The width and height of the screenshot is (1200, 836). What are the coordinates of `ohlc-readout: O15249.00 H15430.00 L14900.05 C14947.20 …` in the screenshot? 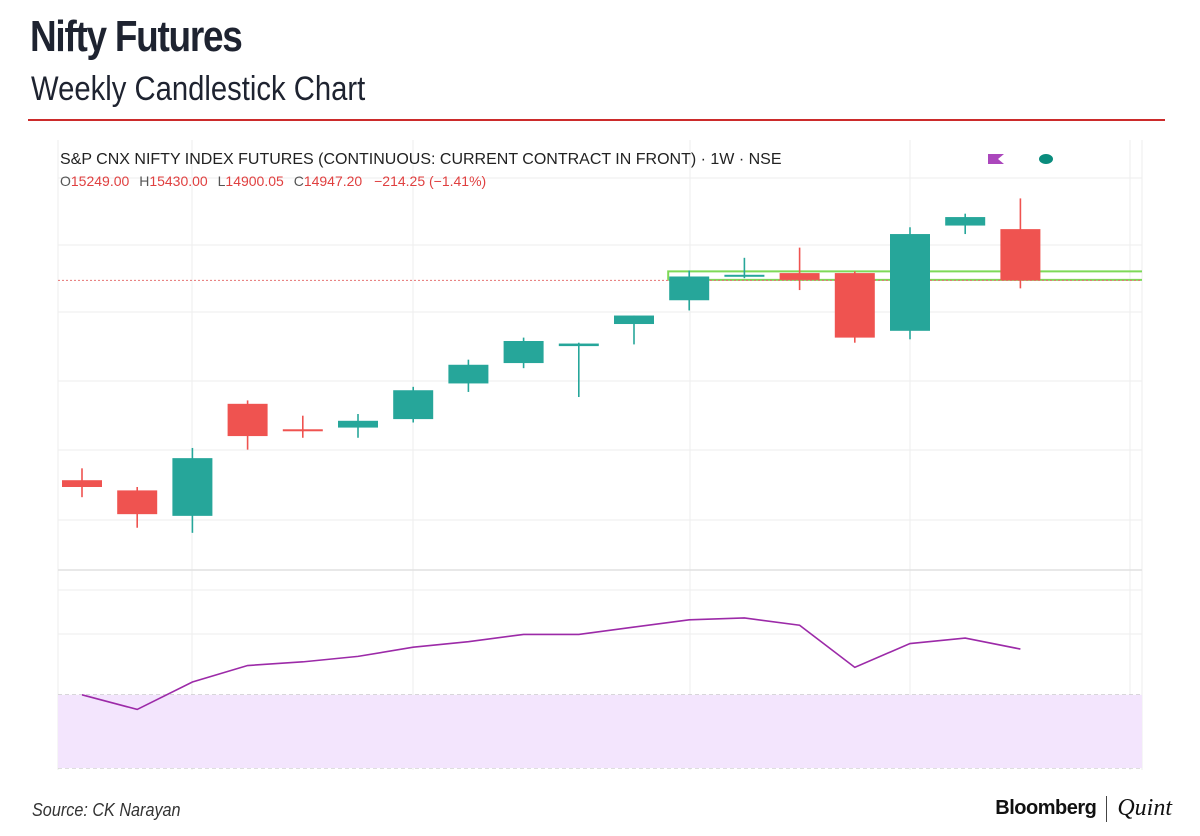 It's located at (273, 181).